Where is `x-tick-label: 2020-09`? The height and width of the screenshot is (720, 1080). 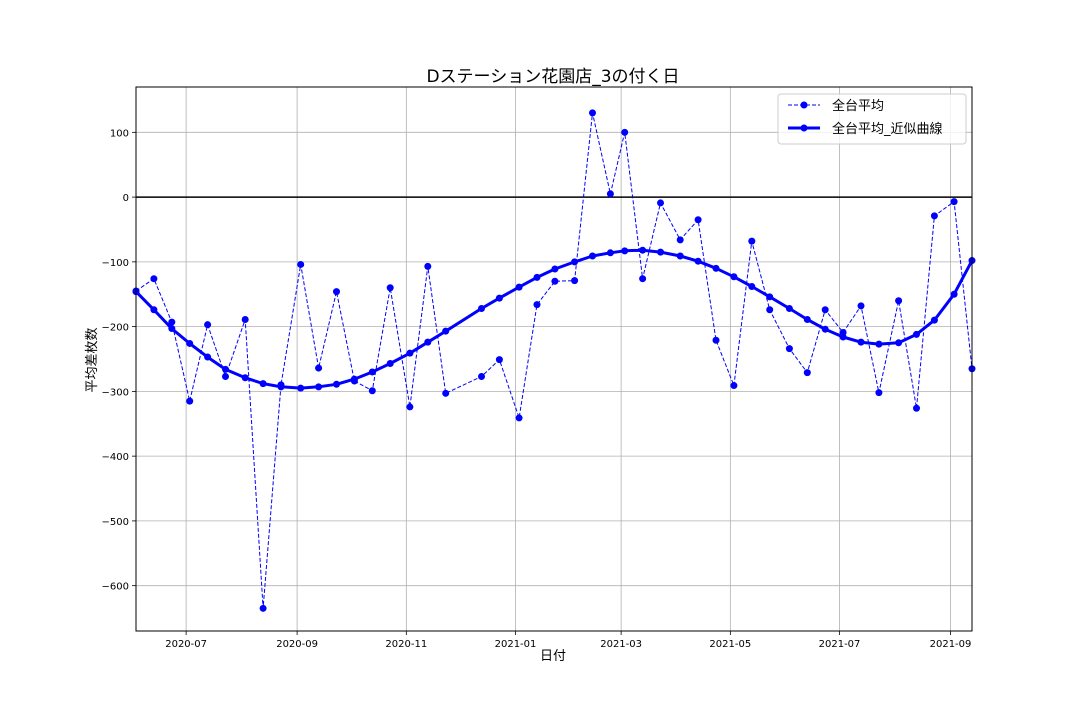 x-tick-label: 2020-09 is located at coordinates (297, 644).